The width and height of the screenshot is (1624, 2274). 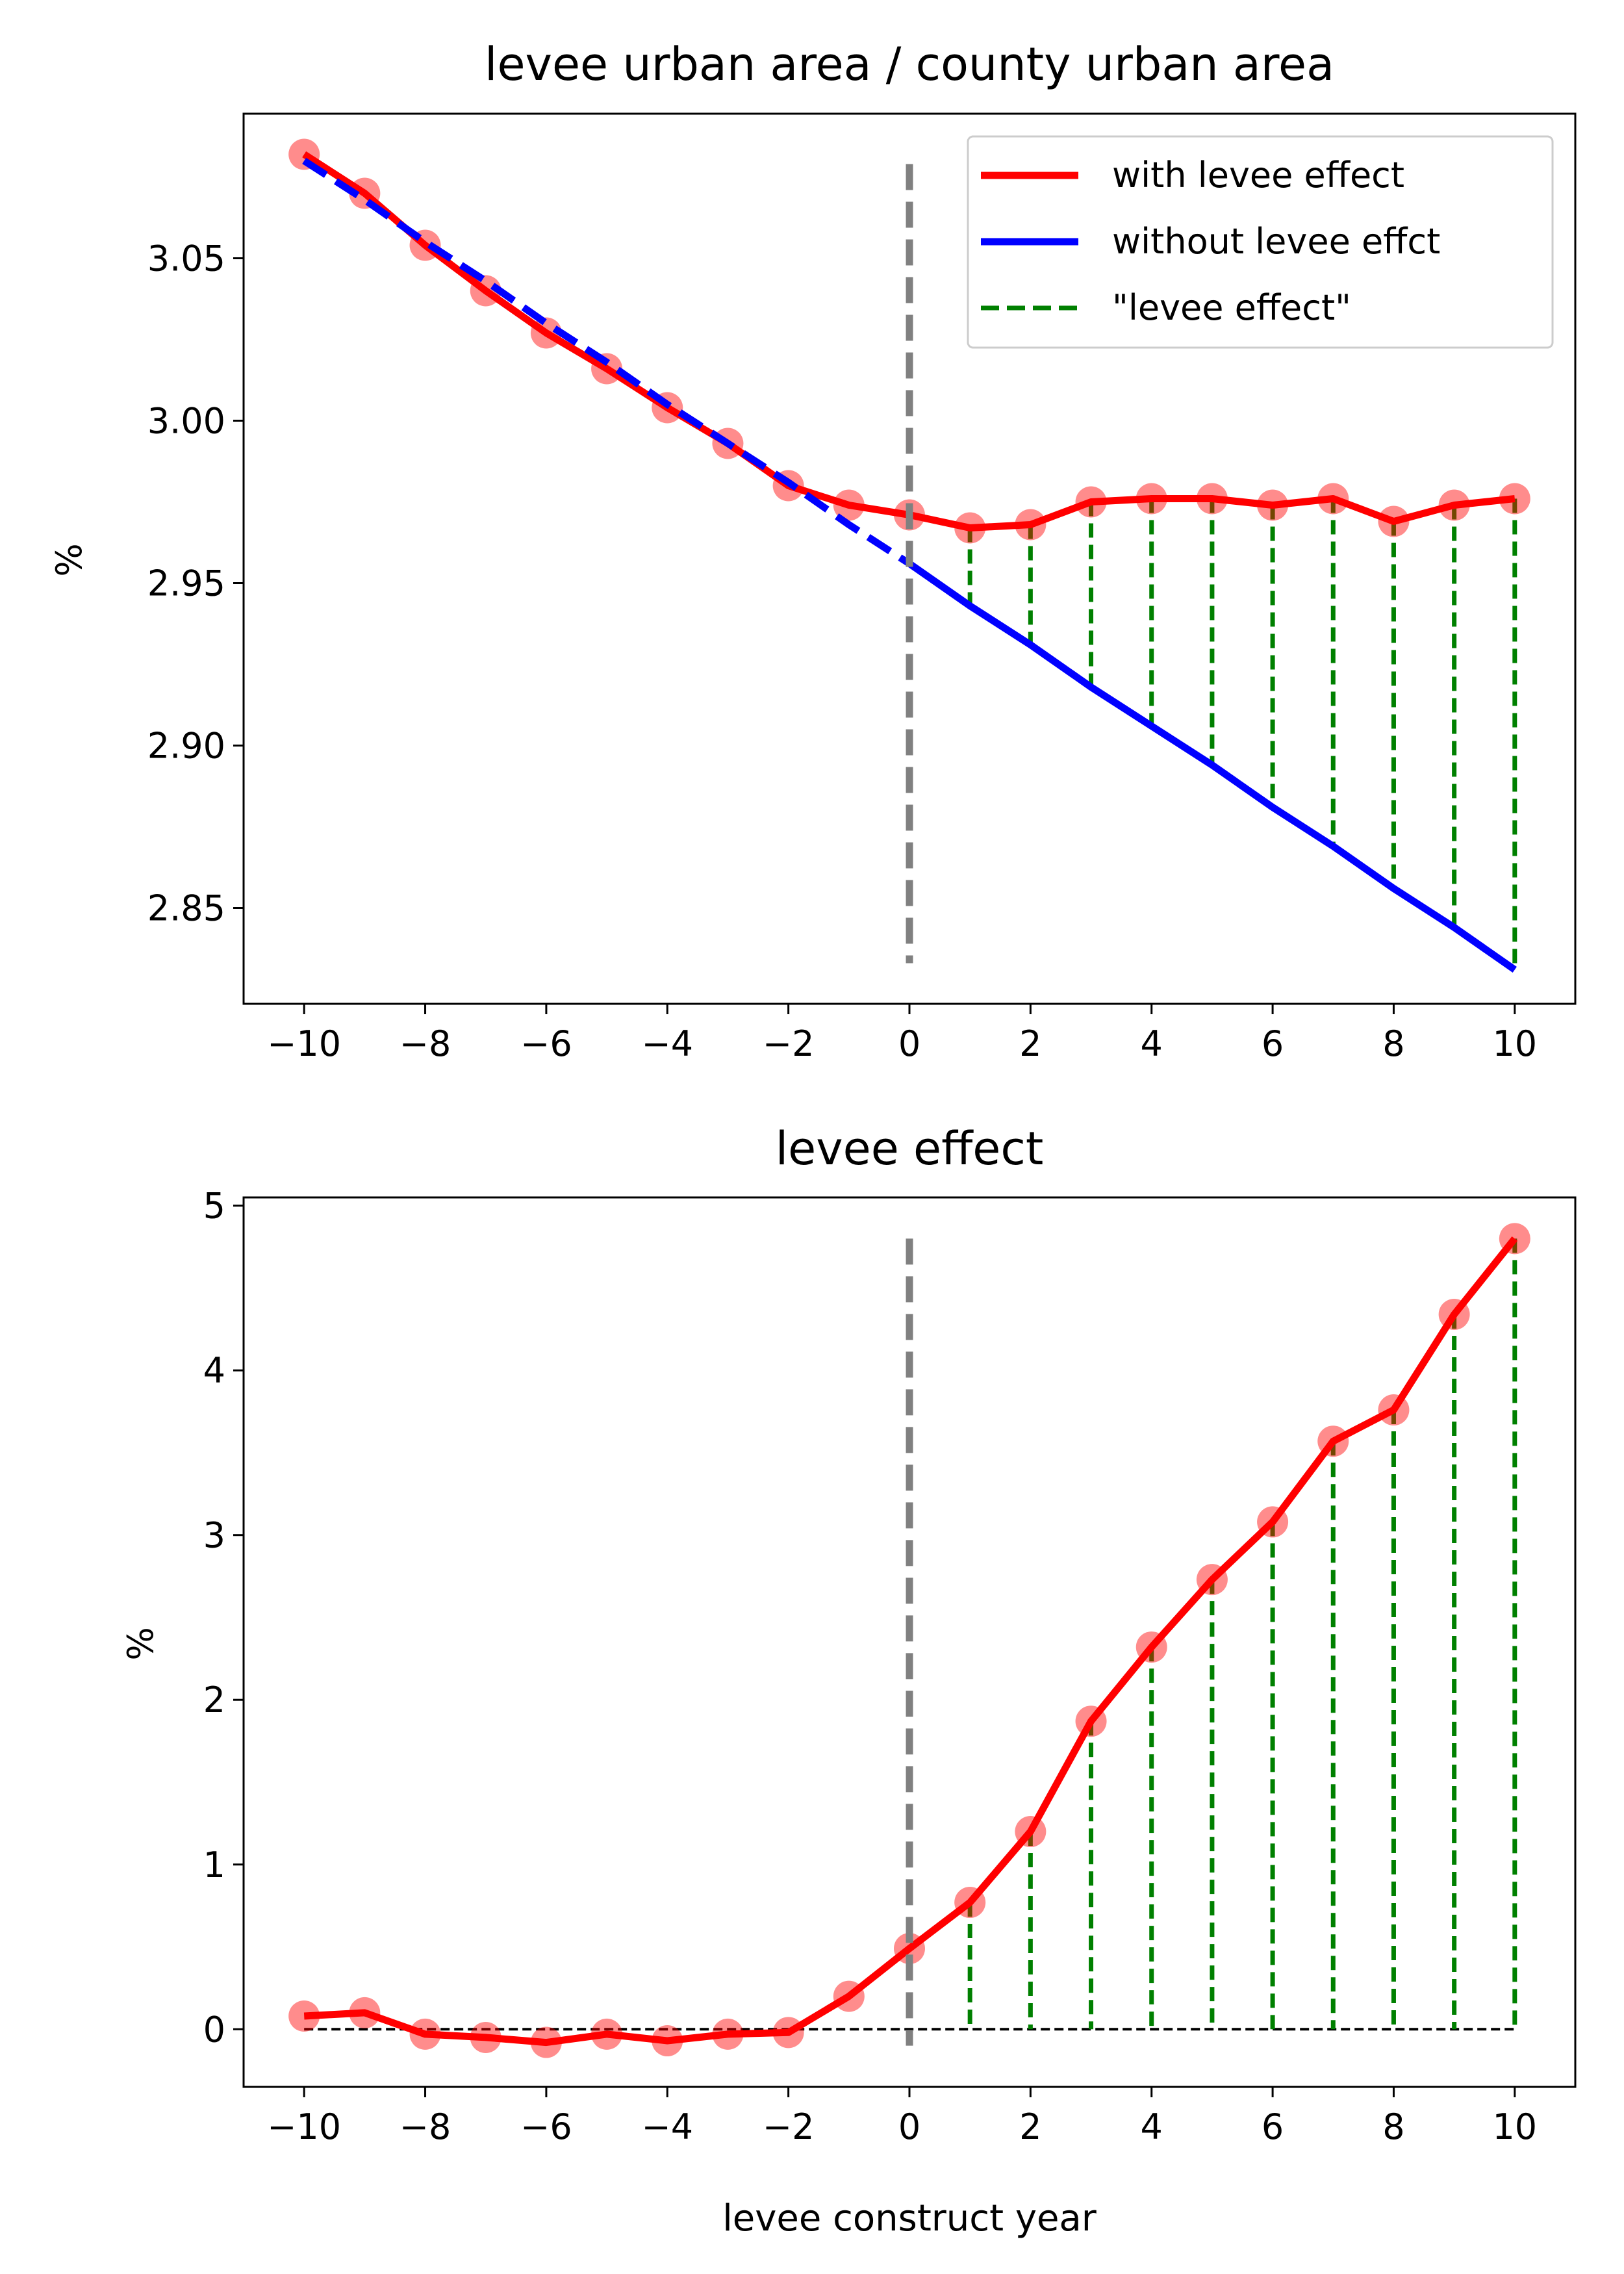 I want to click on y-tick-label: 0, so click(x=214, y=2029).